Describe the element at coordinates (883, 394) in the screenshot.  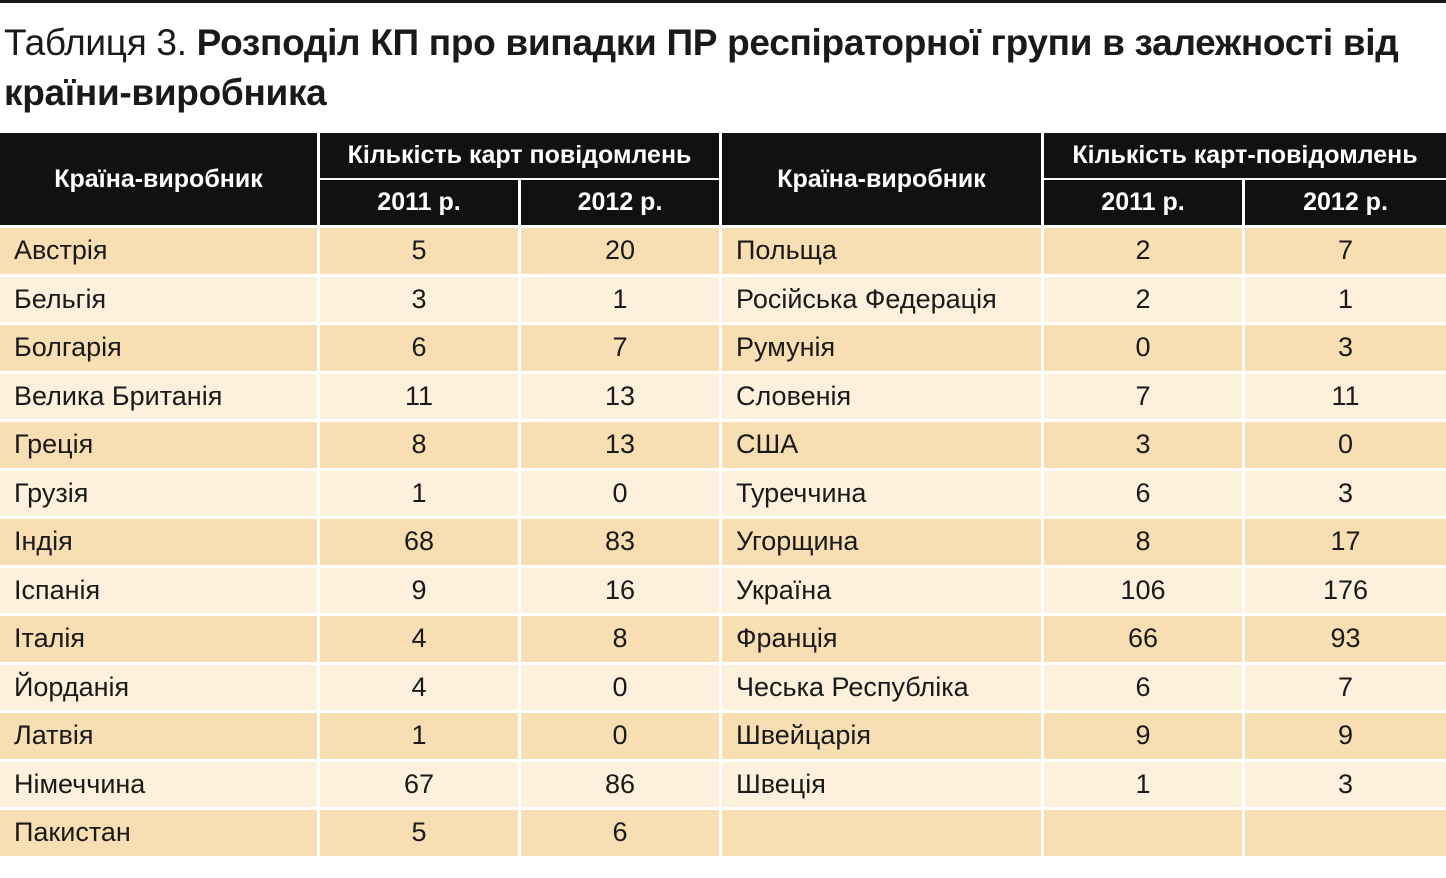
I see `right-country-cell: Словенія` at that location.